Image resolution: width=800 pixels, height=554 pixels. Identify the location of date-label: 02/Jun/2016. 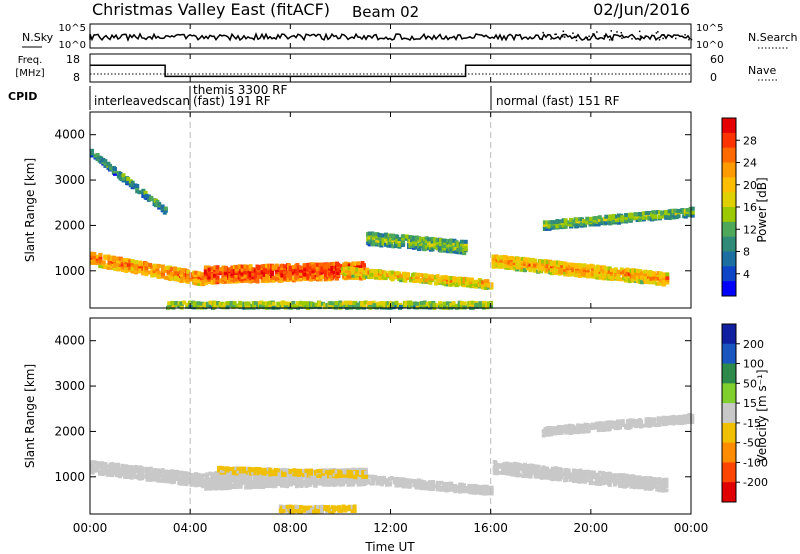
(641, 9).